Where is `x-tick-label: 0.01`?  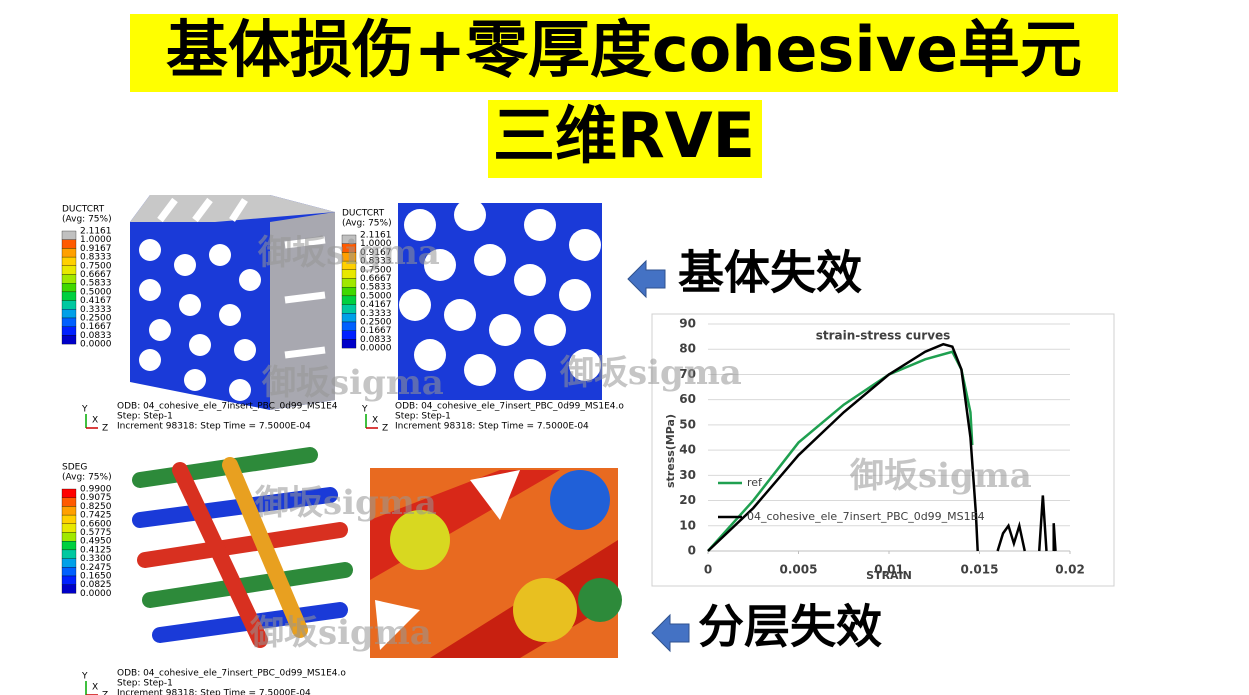 x-tick-label: 0.01 is located at coordinates (889, 570).